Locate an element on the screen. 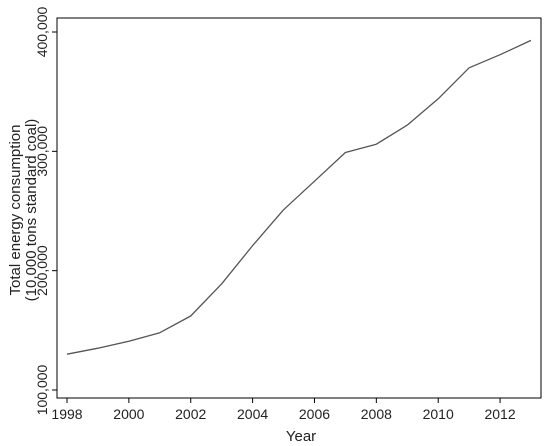  x-tick-label: 2012 is located at coordinates (499, 414).